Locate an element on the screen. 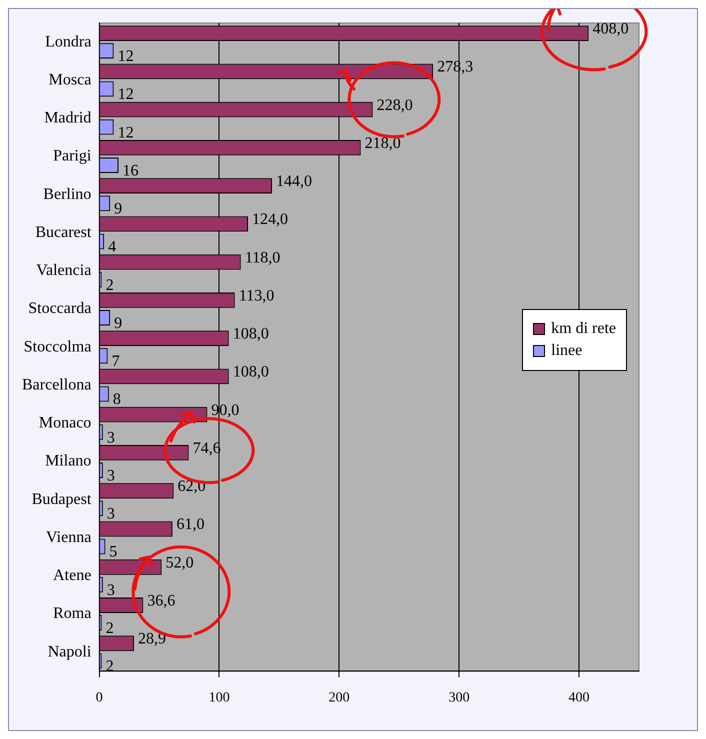 The width and height of the screenshot is (706, 739). data-label: 36,6 is located at coordinates (161, 601).